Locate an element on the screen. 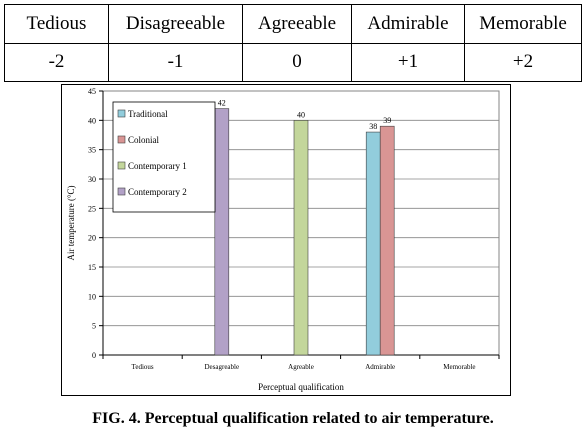 The image size is (586, 447). scale-value-cell: -2 is located at coordinates (56, 62).